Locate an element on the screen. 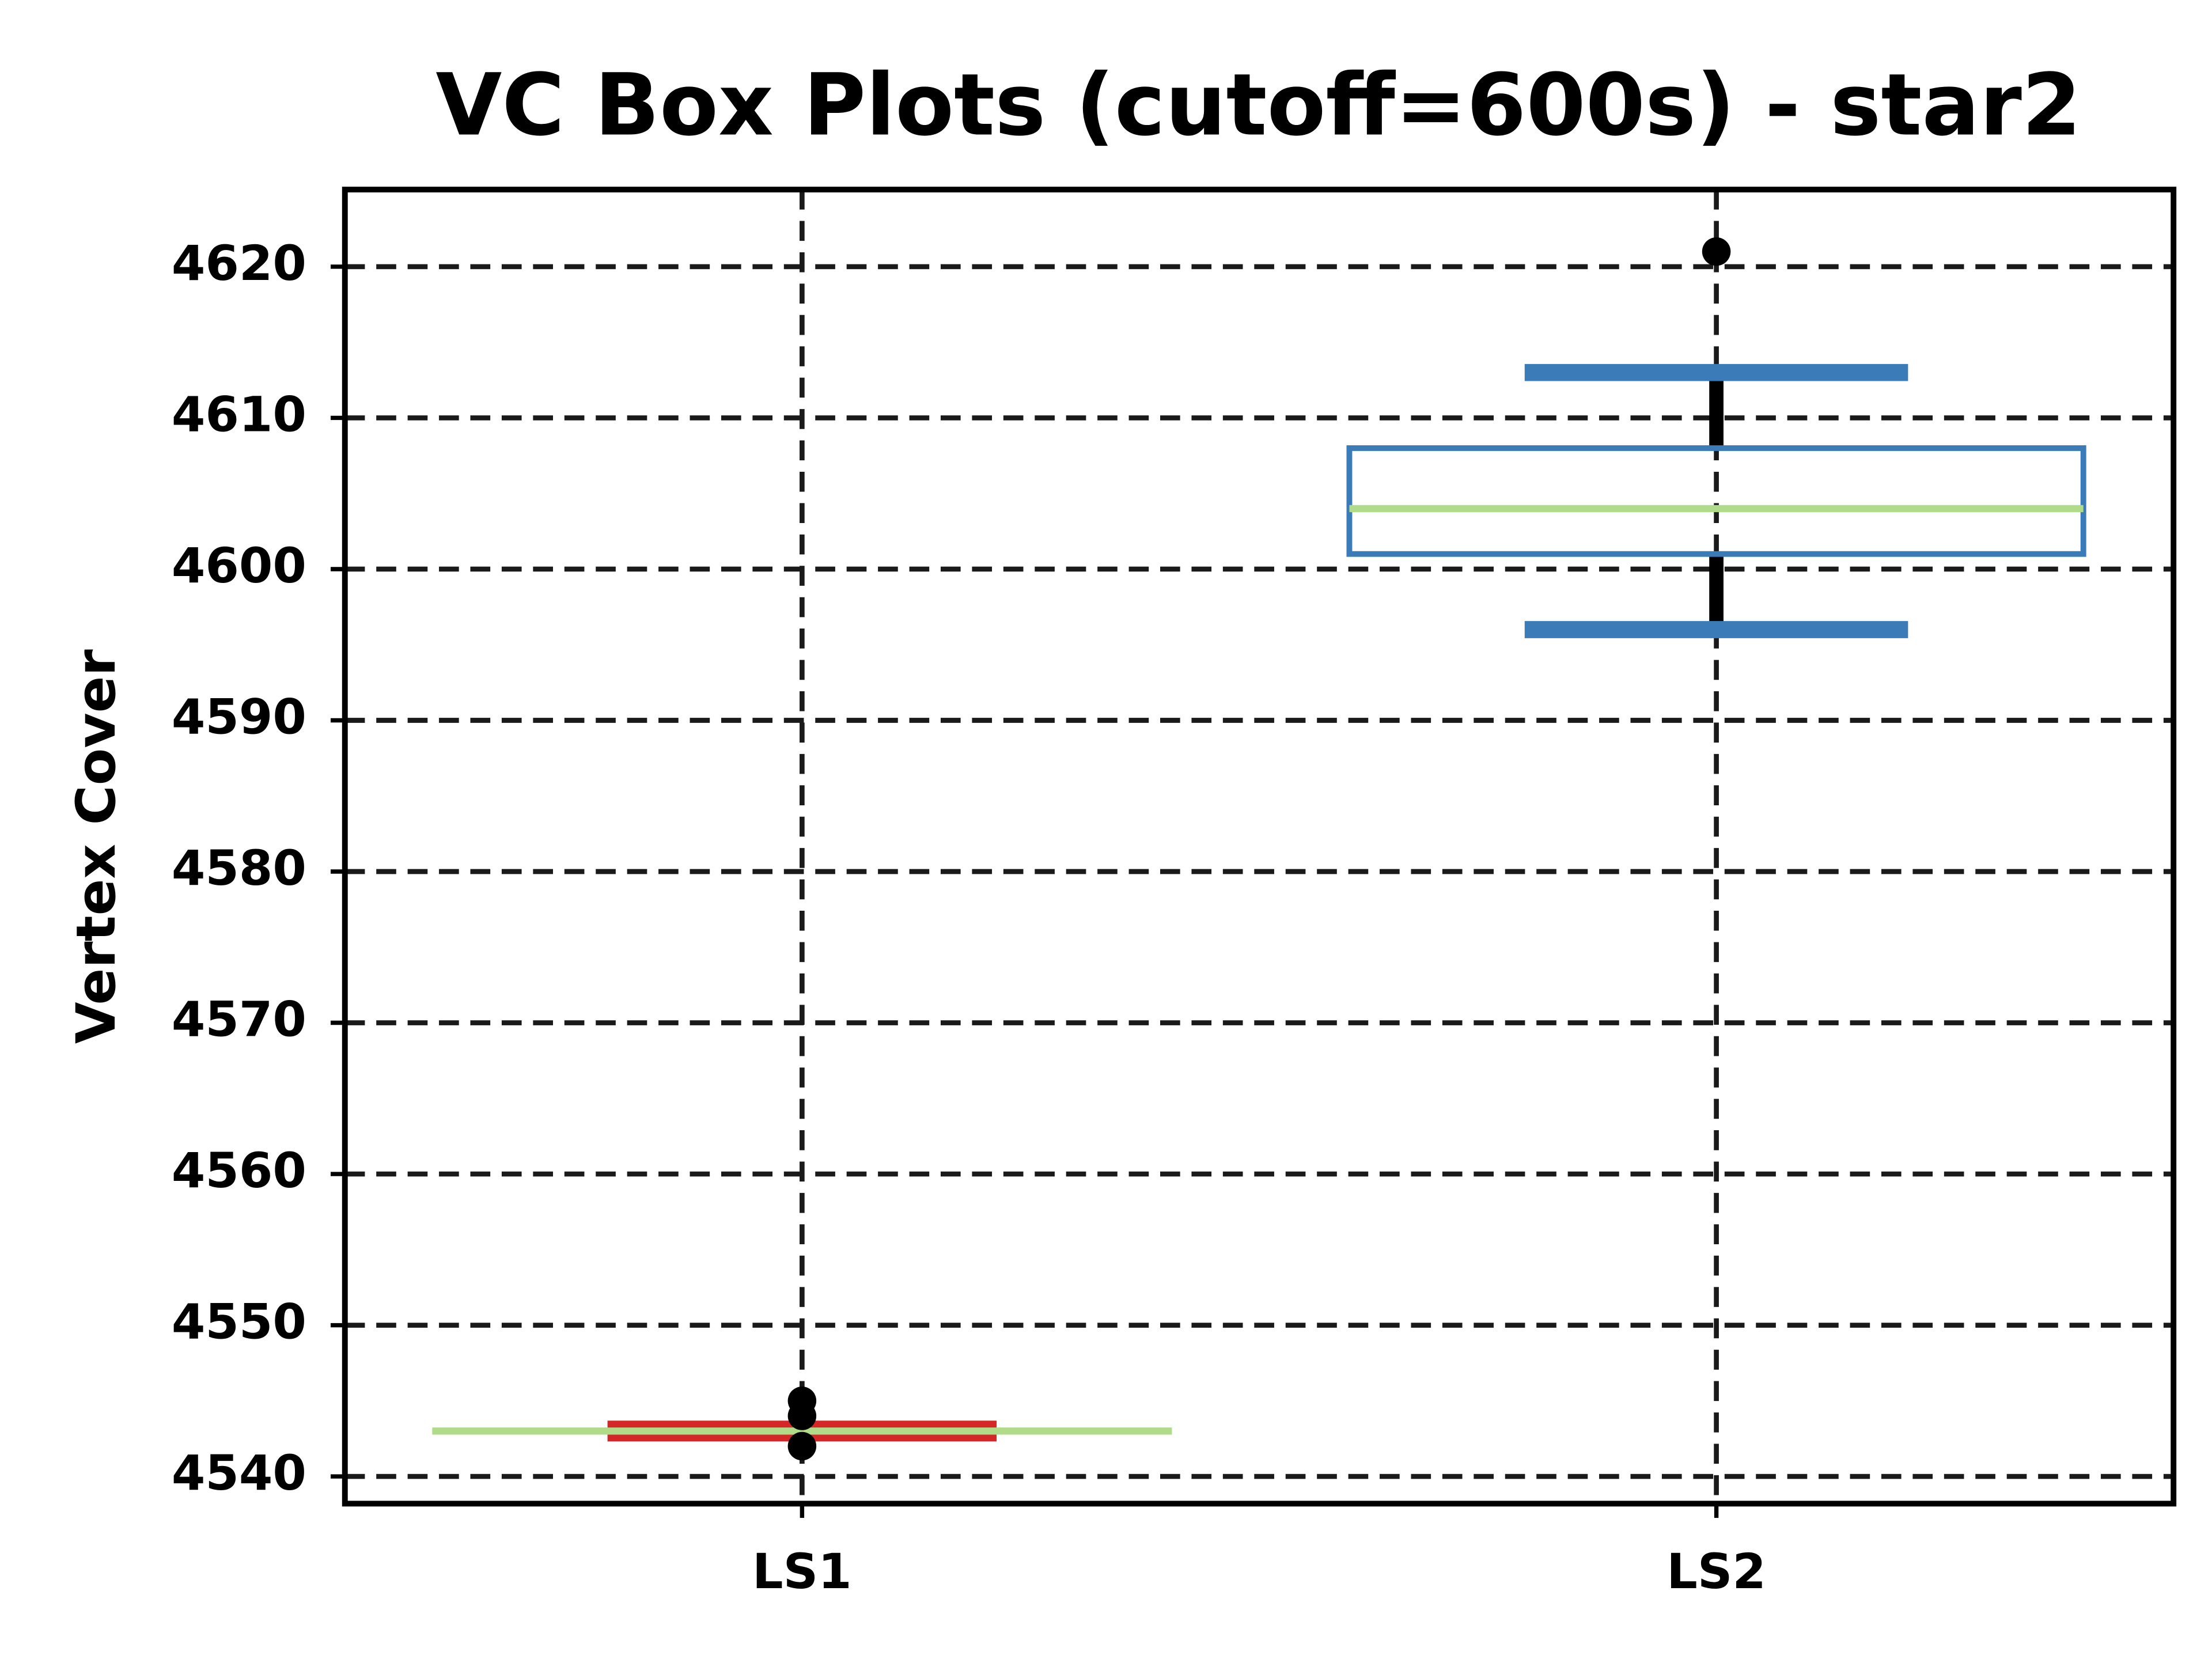 Image resolution: width=2212 pixels, height=1659 pixels. x-tick-label: LS1 is located at coordinates (802, 1571).